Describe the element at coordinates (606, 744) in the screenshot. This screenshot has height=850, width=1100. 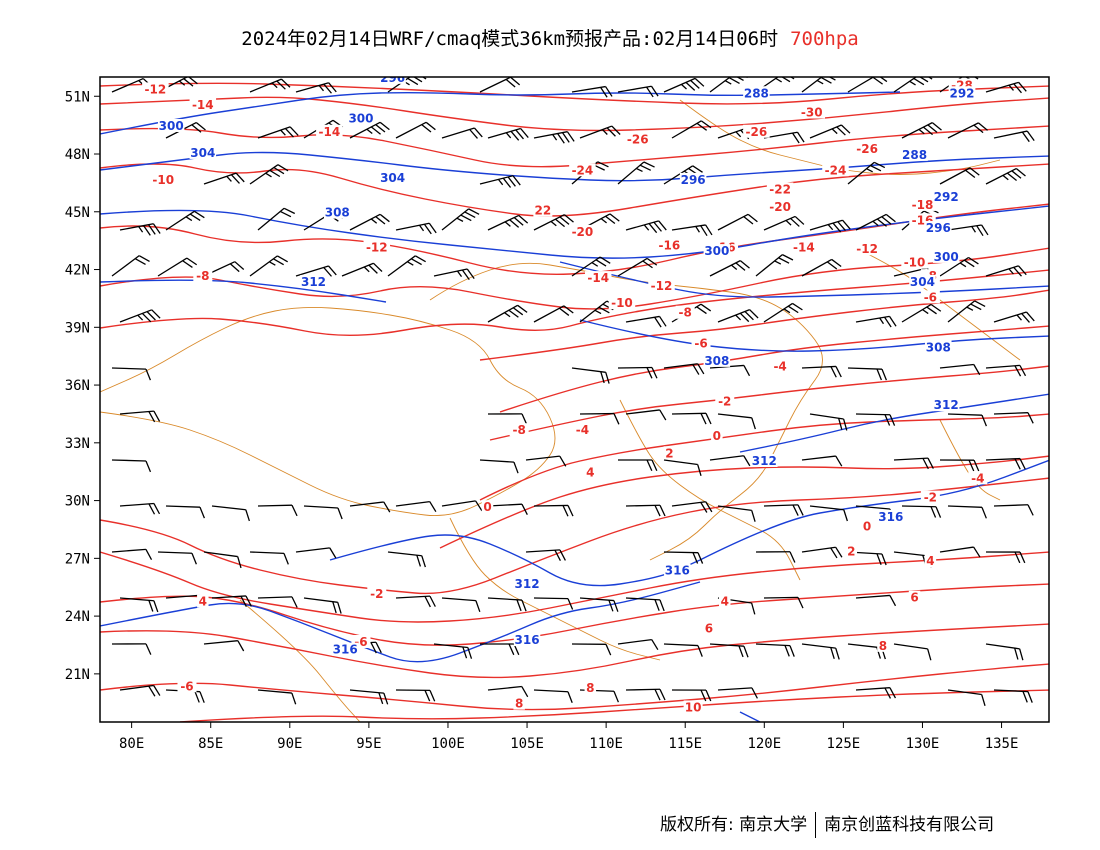
I see `lon-label: 110E` at that location.